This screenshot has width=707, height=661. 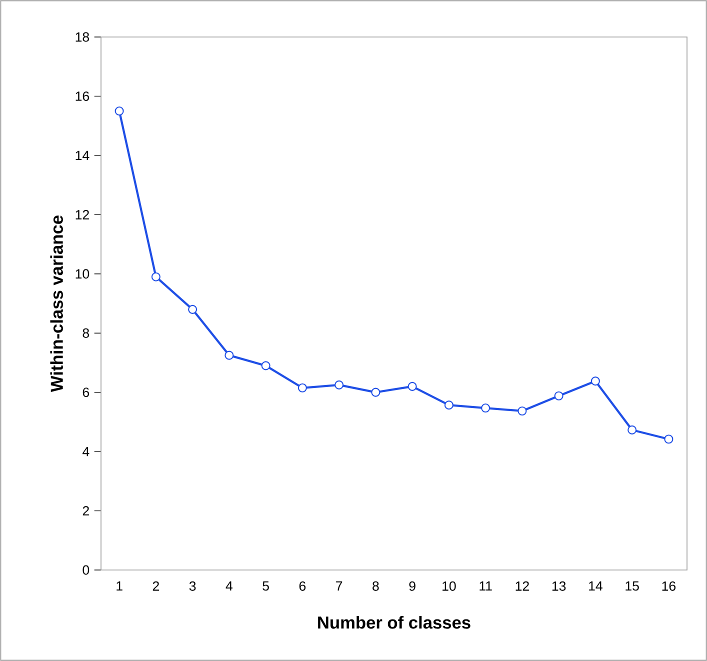 What do you see at coordinates (86, 451) in the screenshot?
I see `y-tick-label: 4` at bounding box center [86, 451].